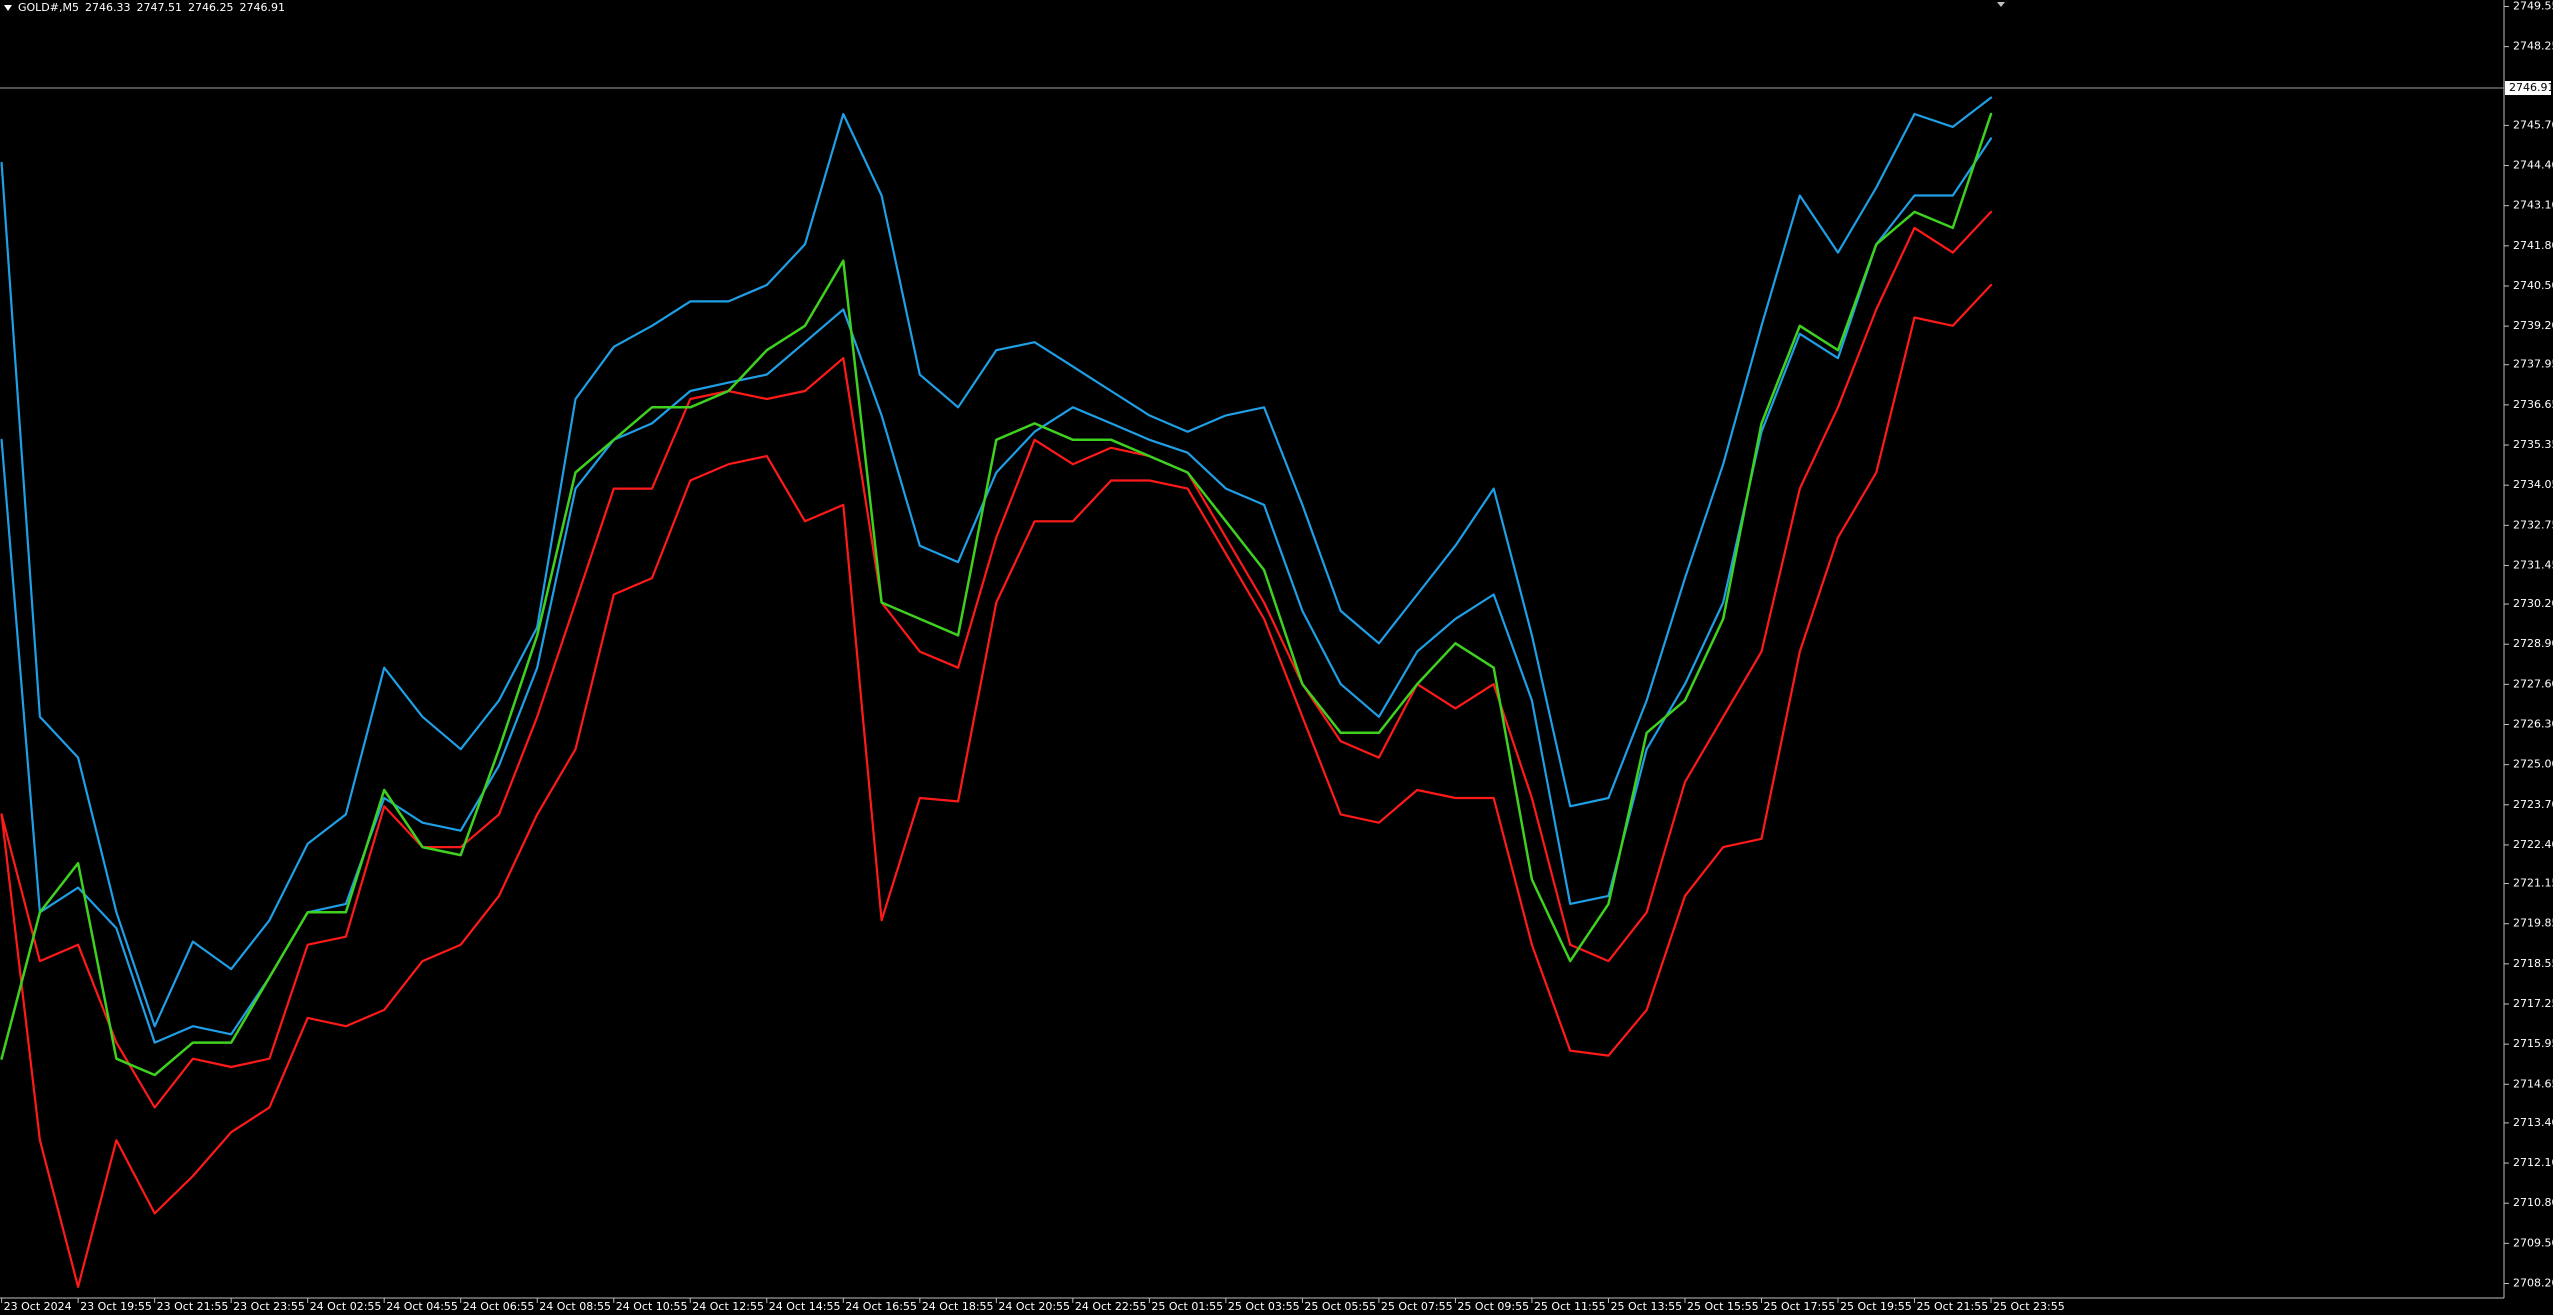 This screenshot has height=1315, width=2553. I want to click on y-tick-label: 2749.55, so click(2533, 6).